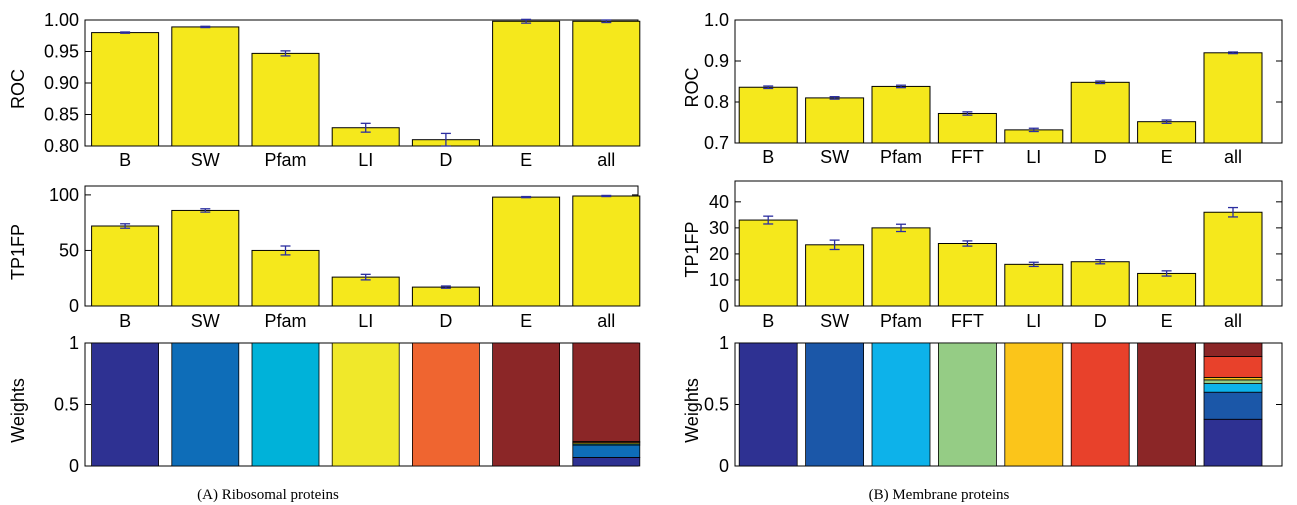  What do you see at coordinates (268, 495) in the screenshot?
I see `caption-a: (A) Ribosomal proteins` at bounding box center [268, 495].